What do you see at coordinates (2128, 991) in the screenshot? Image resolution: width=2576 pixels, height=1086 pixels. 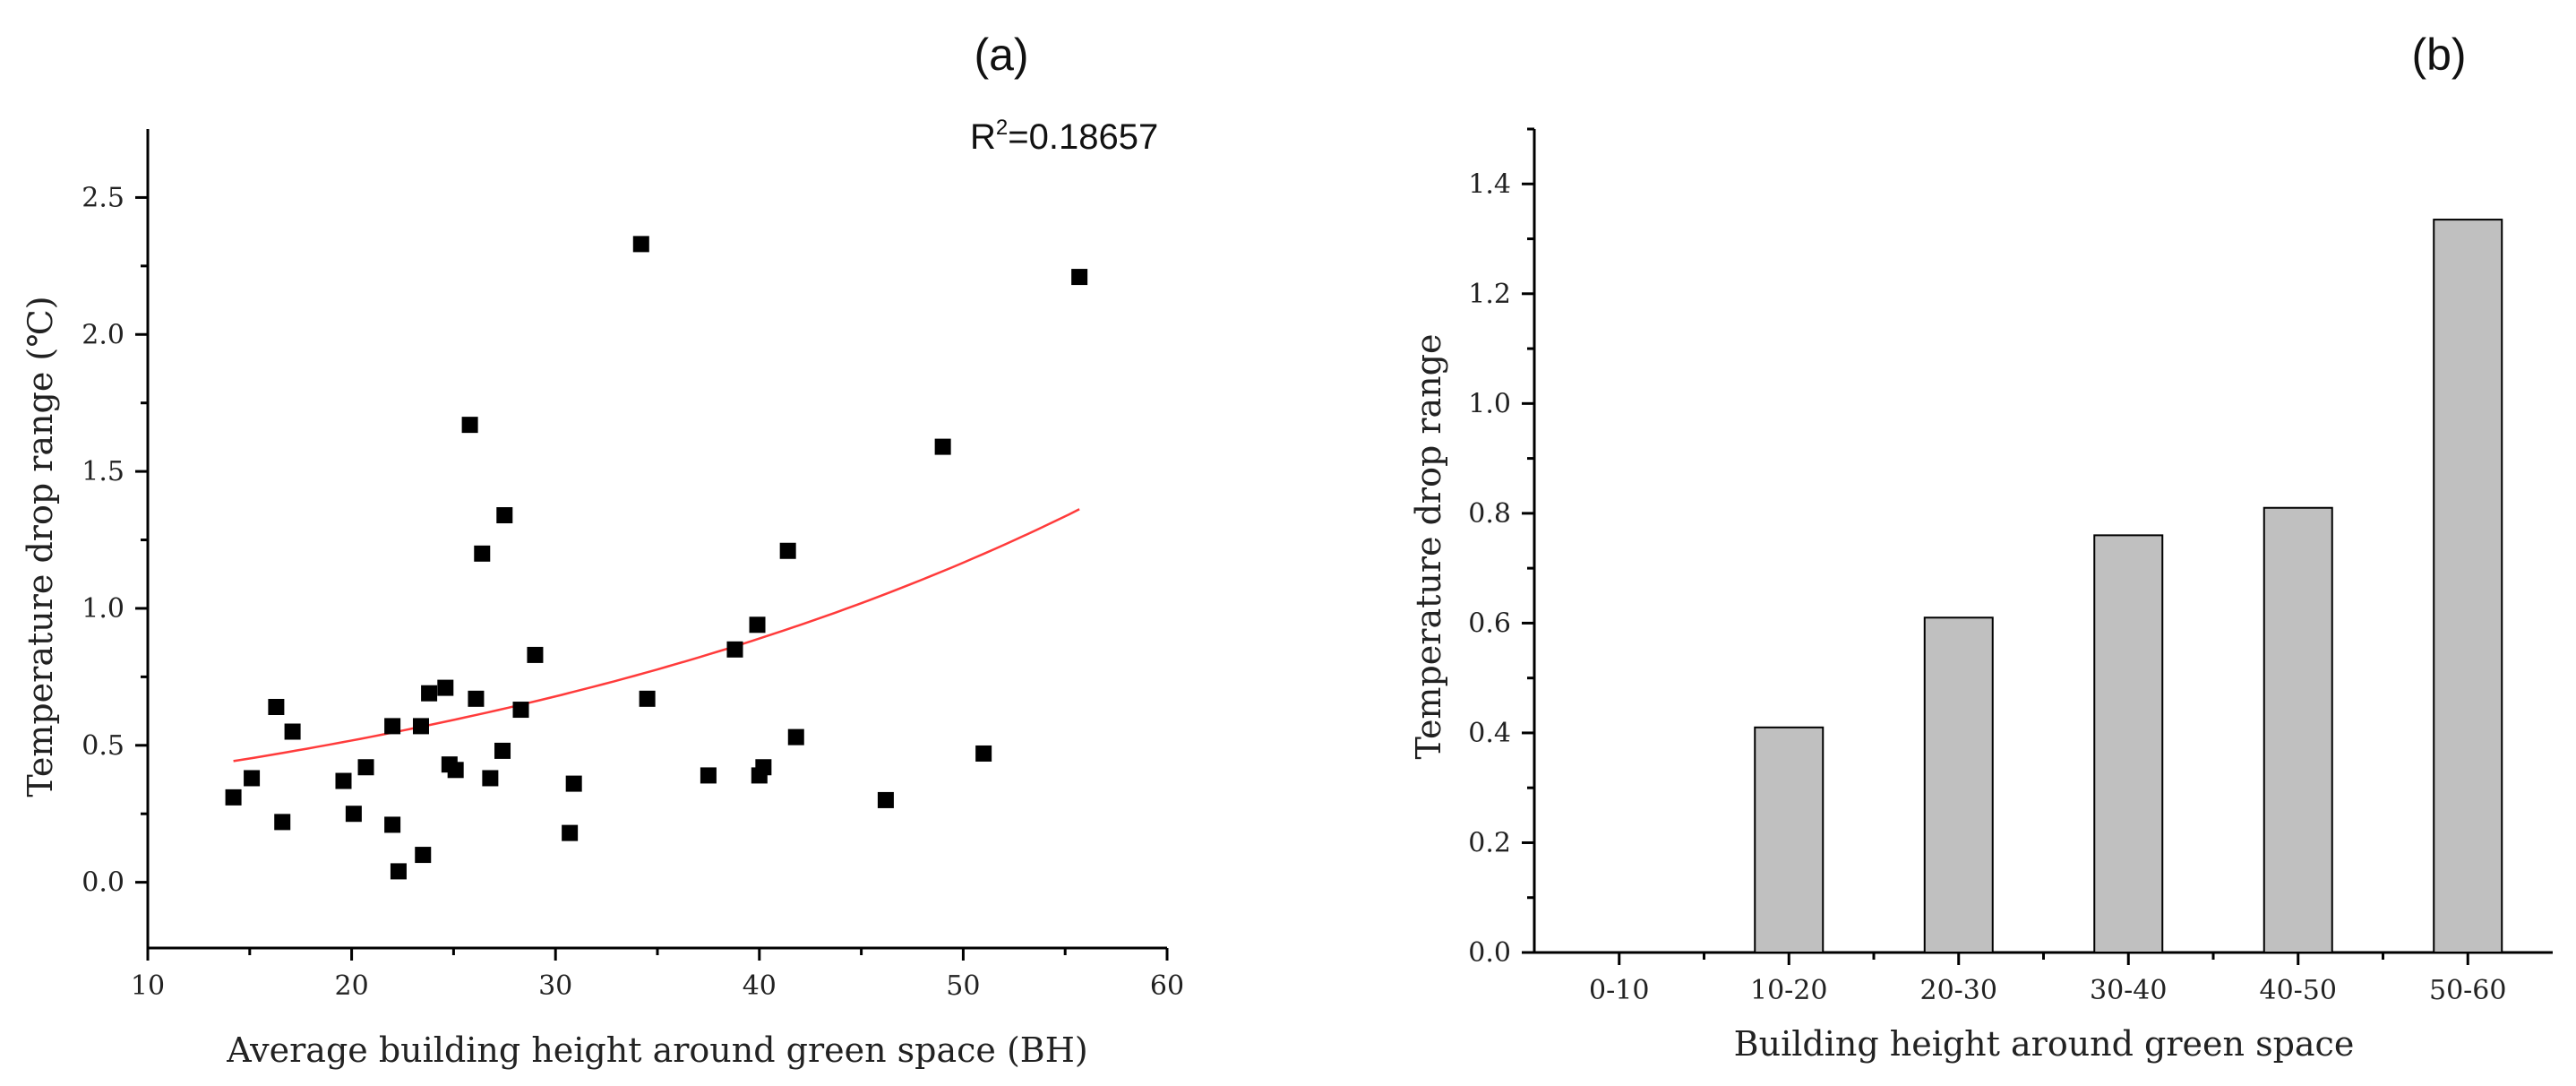 I see `panel-b-x-tick-label: 30-40` at bounding box center [2128, 991].